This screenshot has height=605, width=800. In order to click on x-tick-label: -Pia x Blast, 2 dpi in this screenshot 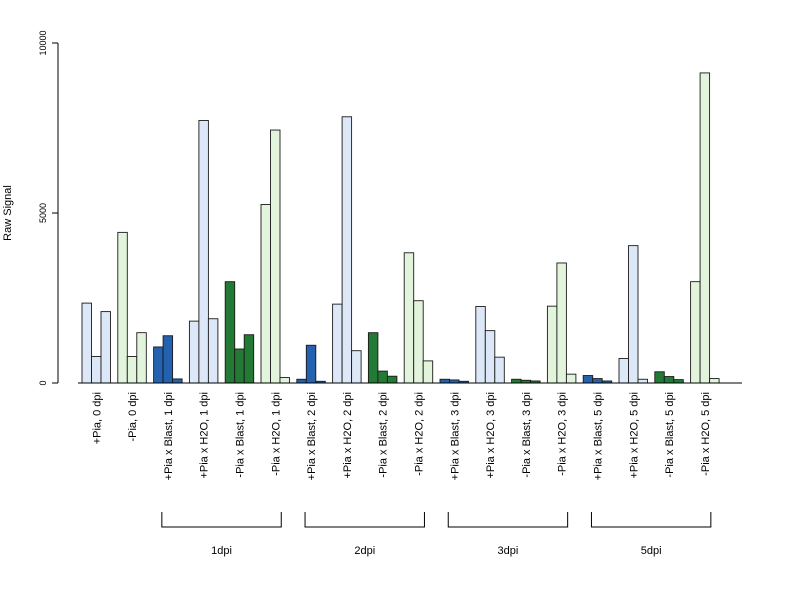, I will do `click(384, 435)`.